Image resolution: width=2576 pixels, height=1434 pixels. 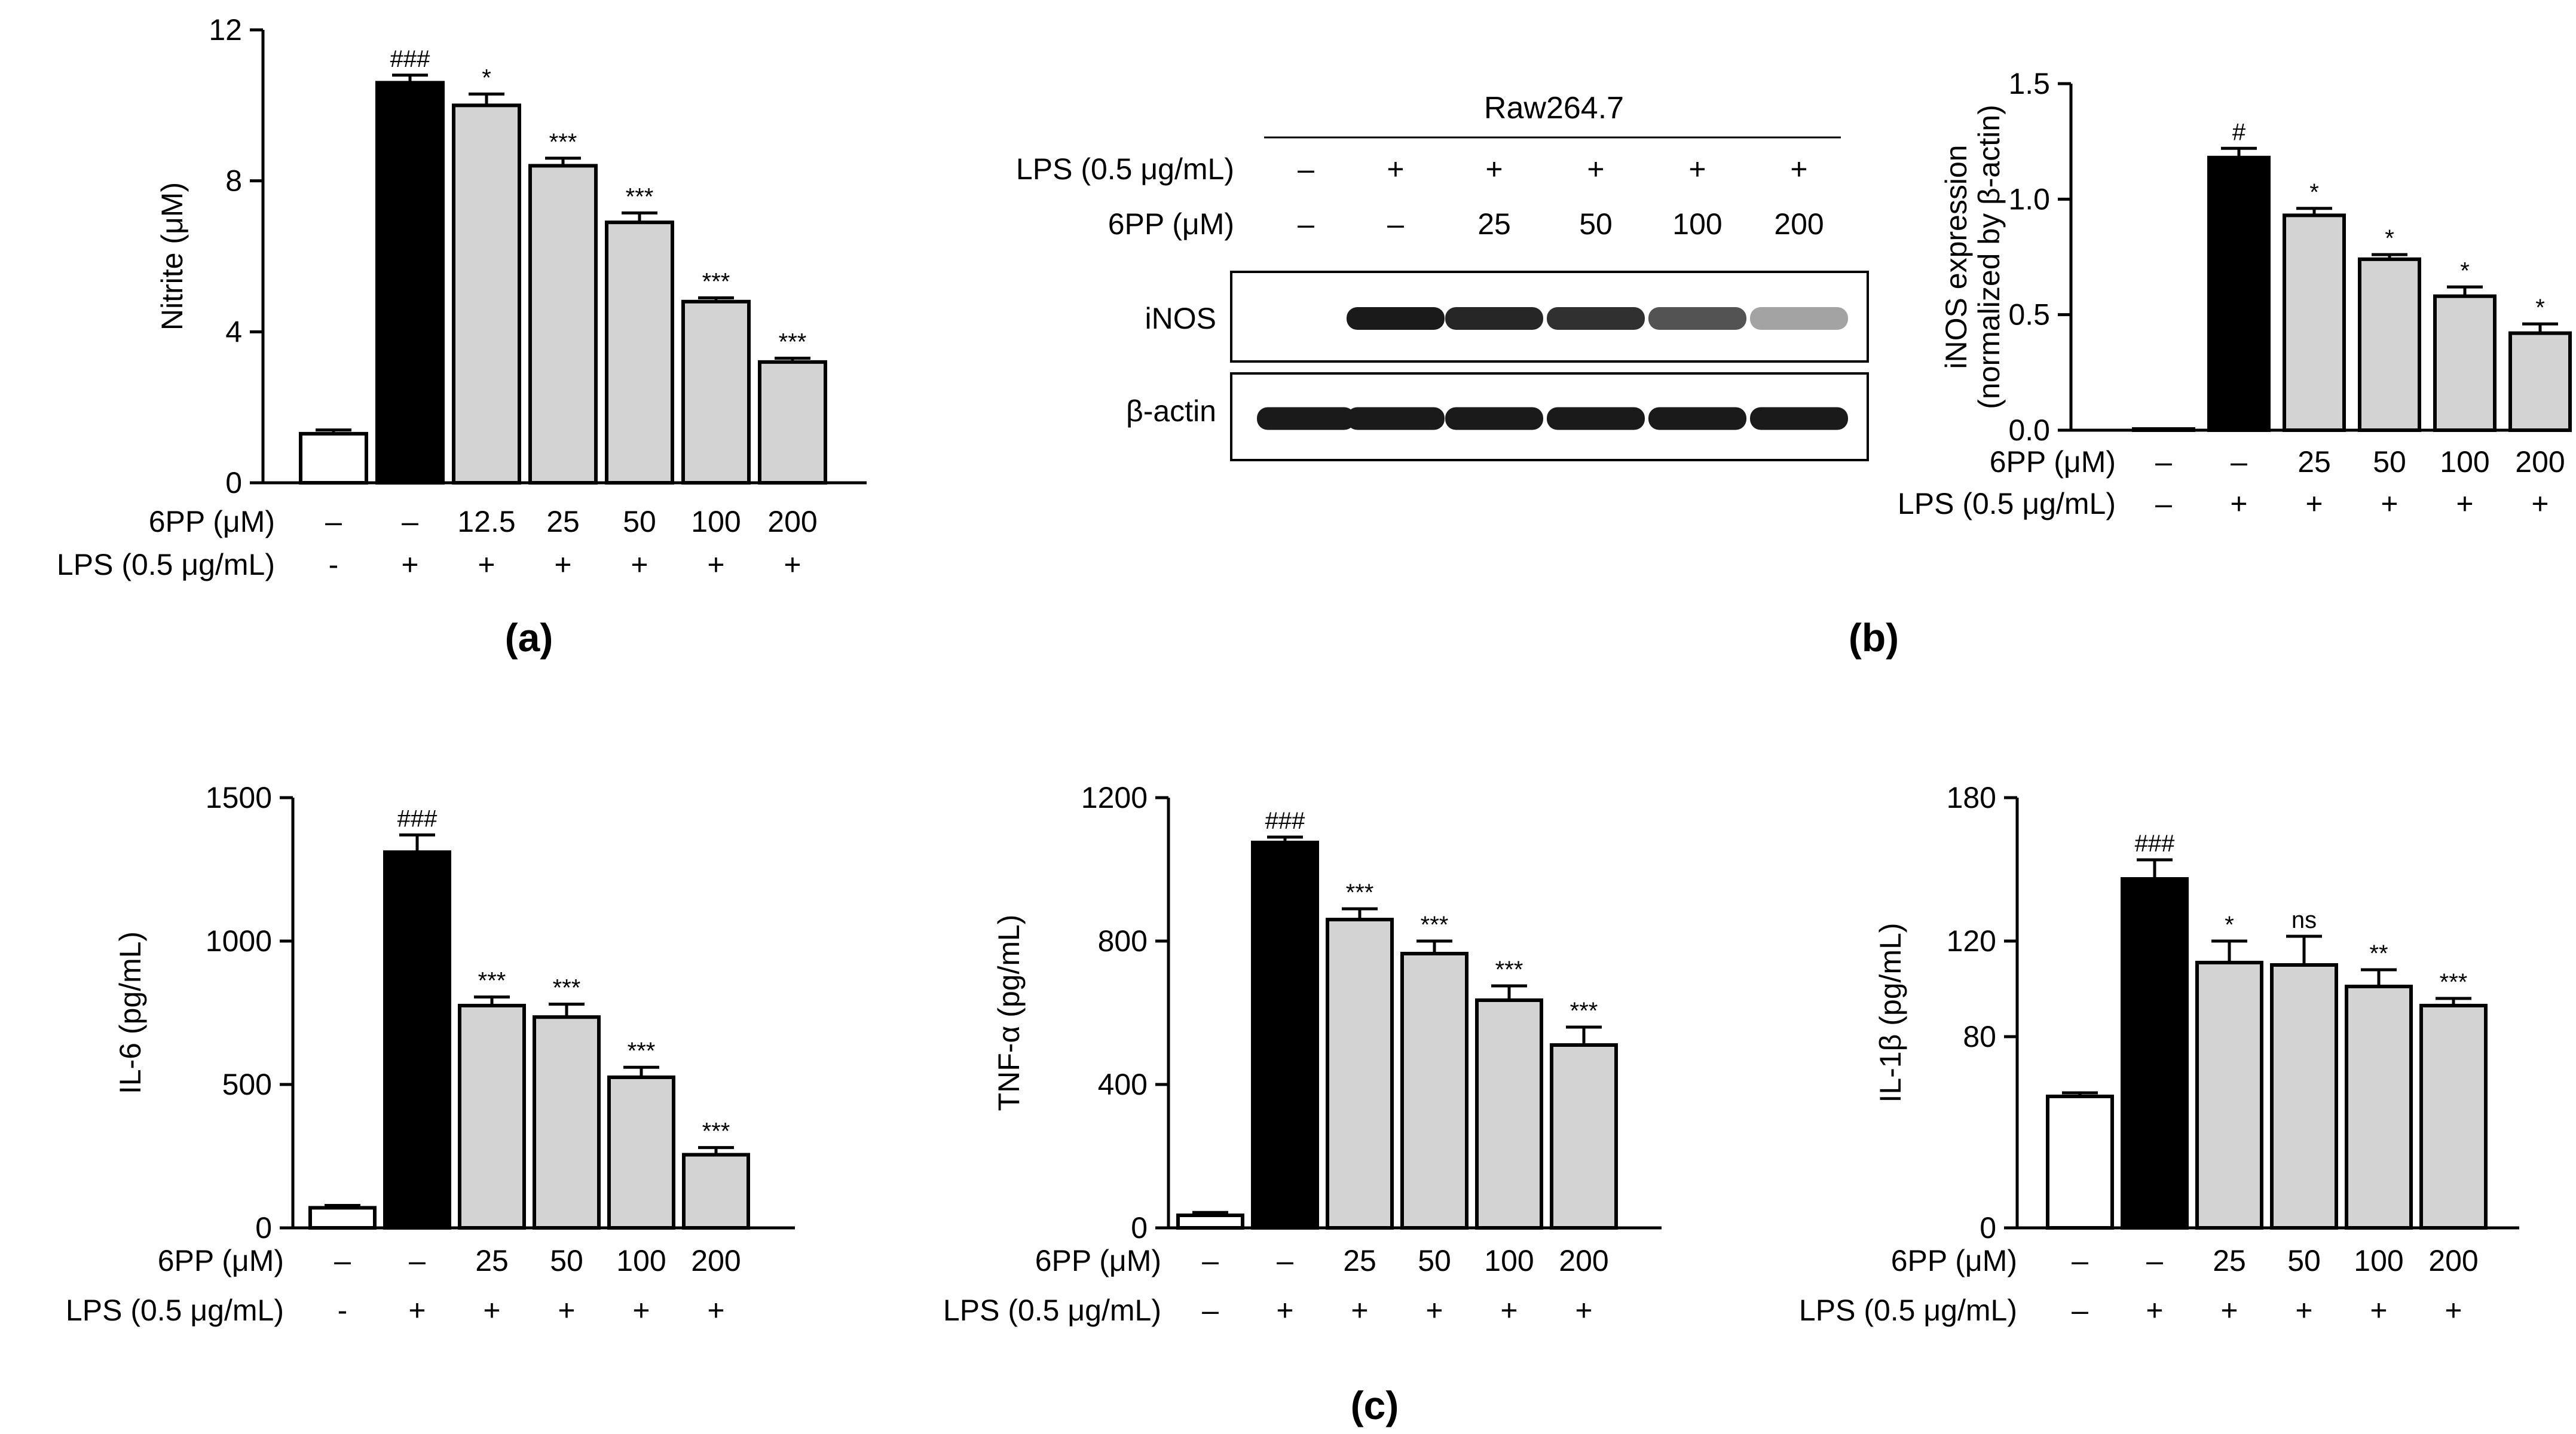 I want to click on panel-label-a: (a), so click(x=529, y=637).